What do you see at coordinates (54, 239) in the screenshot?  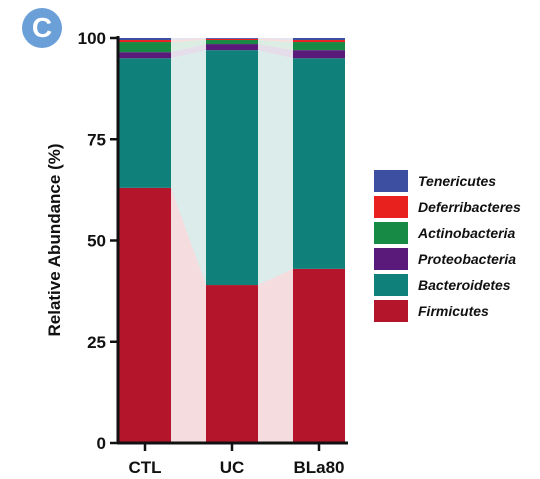 I see `y-axis-title: Relative Abundance (%)` at bounding box center [54, 239].